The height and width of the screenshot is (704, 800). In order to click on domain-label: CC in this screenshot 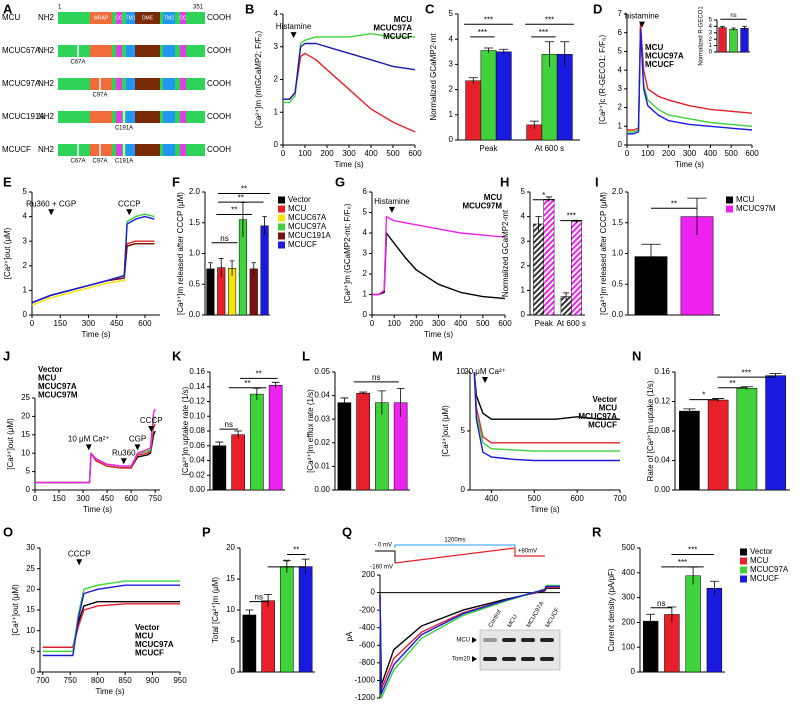, I will do `click(183, 18)`.